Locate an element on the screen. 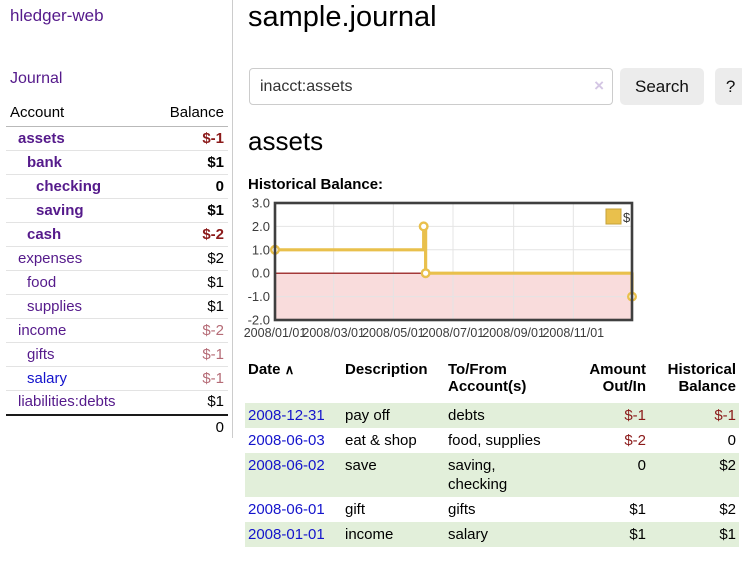  date-column-header: Date ∧ is located at coordinates (293, 381).